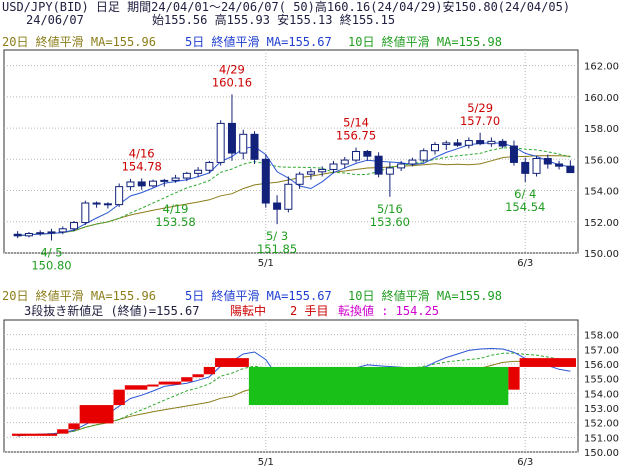  I want to click on line-break-y-tick: 150.00, so click(601, 453).